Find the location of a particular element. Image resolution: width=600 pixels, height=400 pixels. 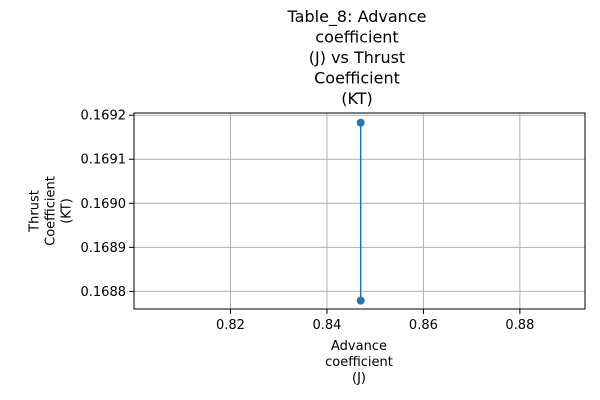

x-tick-label: 0.84 is located at coordinates (326, 325).